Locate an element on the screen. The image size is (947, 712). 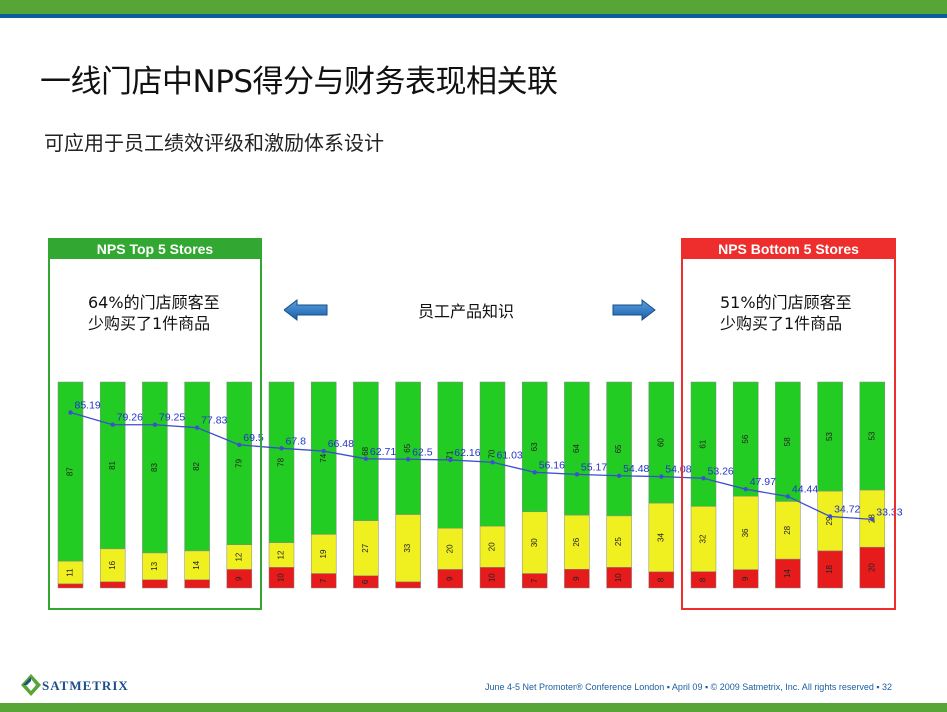
nps-label-7: 66.48 is located at coordinates (341, 444).